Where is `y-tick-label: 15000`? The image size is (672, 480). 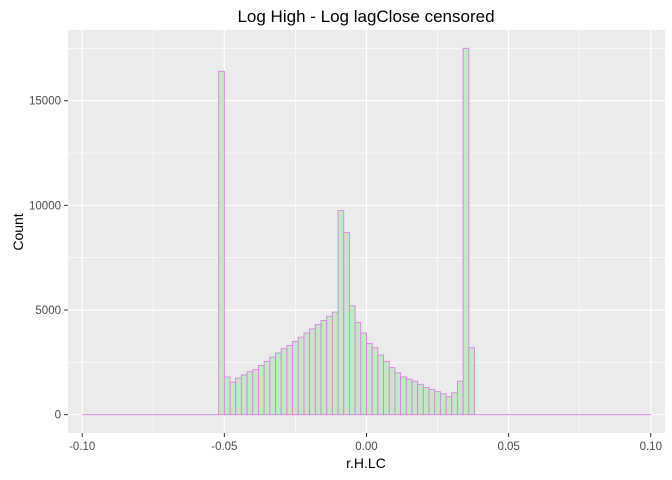
y-tick-label: 15000 is located at coordinates (45, 102).